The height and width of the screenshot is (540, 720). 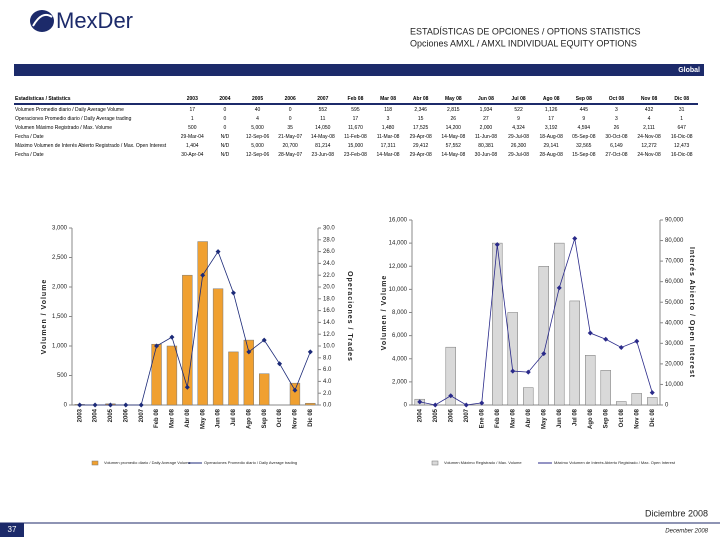 I want to click on table-cell: 14-May-08, so click(x=322, y=136).